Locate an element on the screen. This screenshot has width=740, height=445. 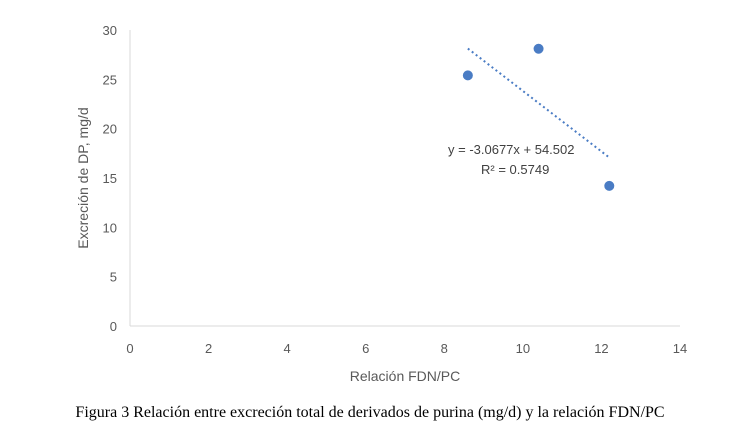
y-axis-title: Excreción de DP, mg/d is located at coordinates (83, 177).